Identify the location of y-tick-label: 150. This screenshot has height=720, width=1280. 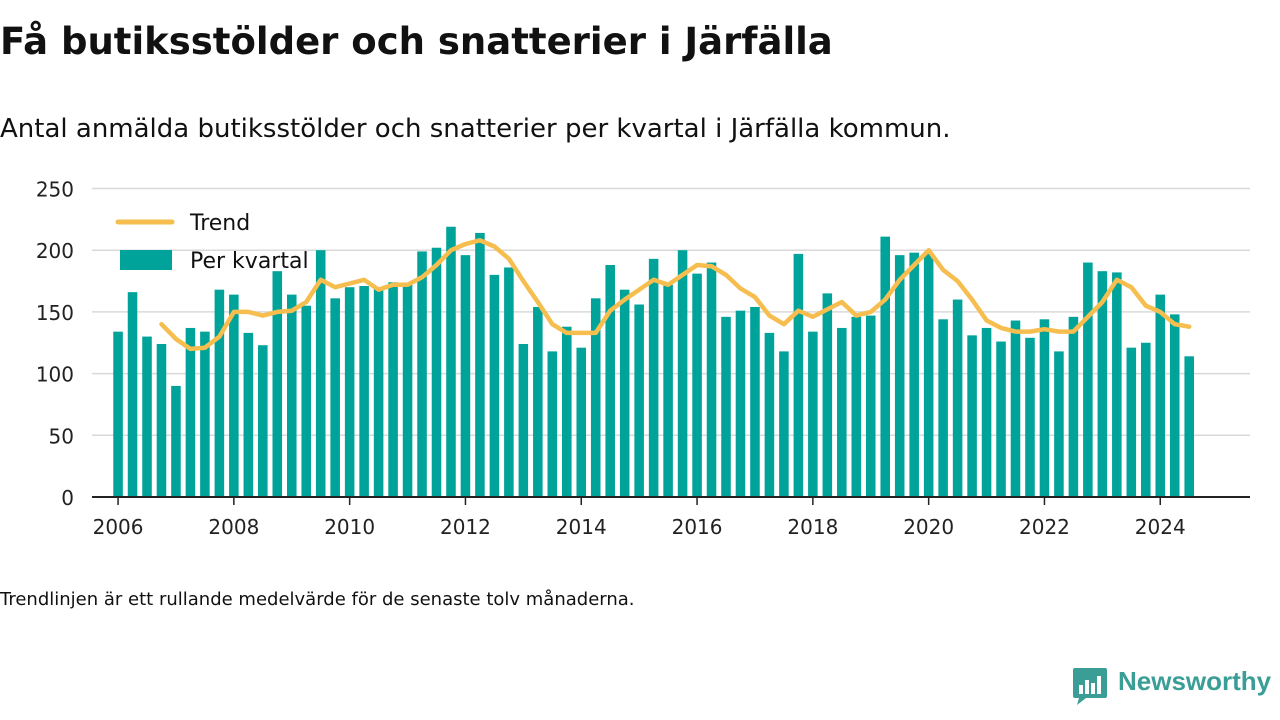
(55, 313).